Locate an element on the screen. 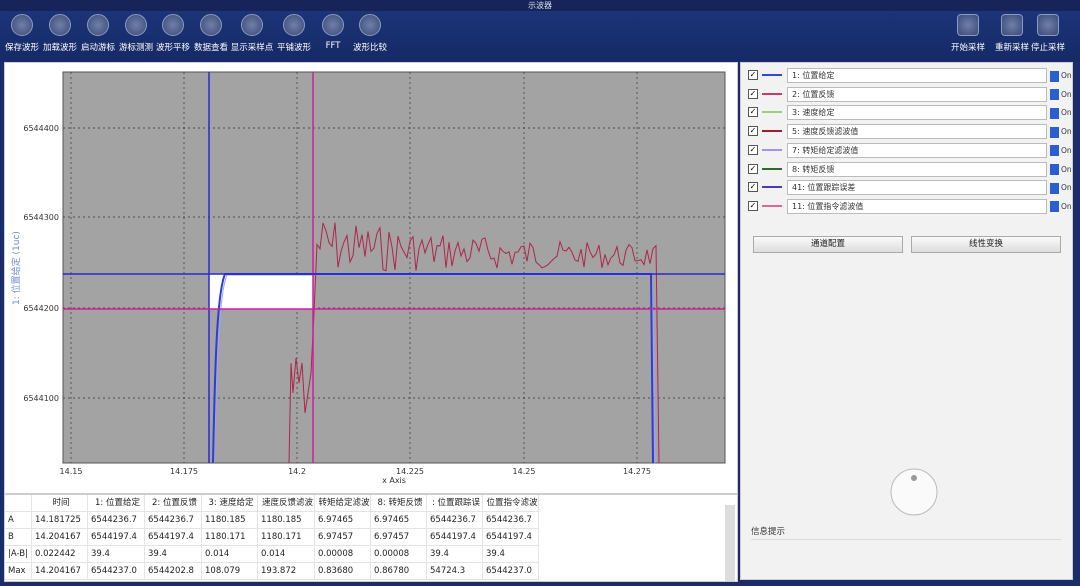 Image resolution: width=1080 pixels, height=586 pixels. channel-row: ✓ 8: 转矩反馈 On is located at coordinates (908, 169).